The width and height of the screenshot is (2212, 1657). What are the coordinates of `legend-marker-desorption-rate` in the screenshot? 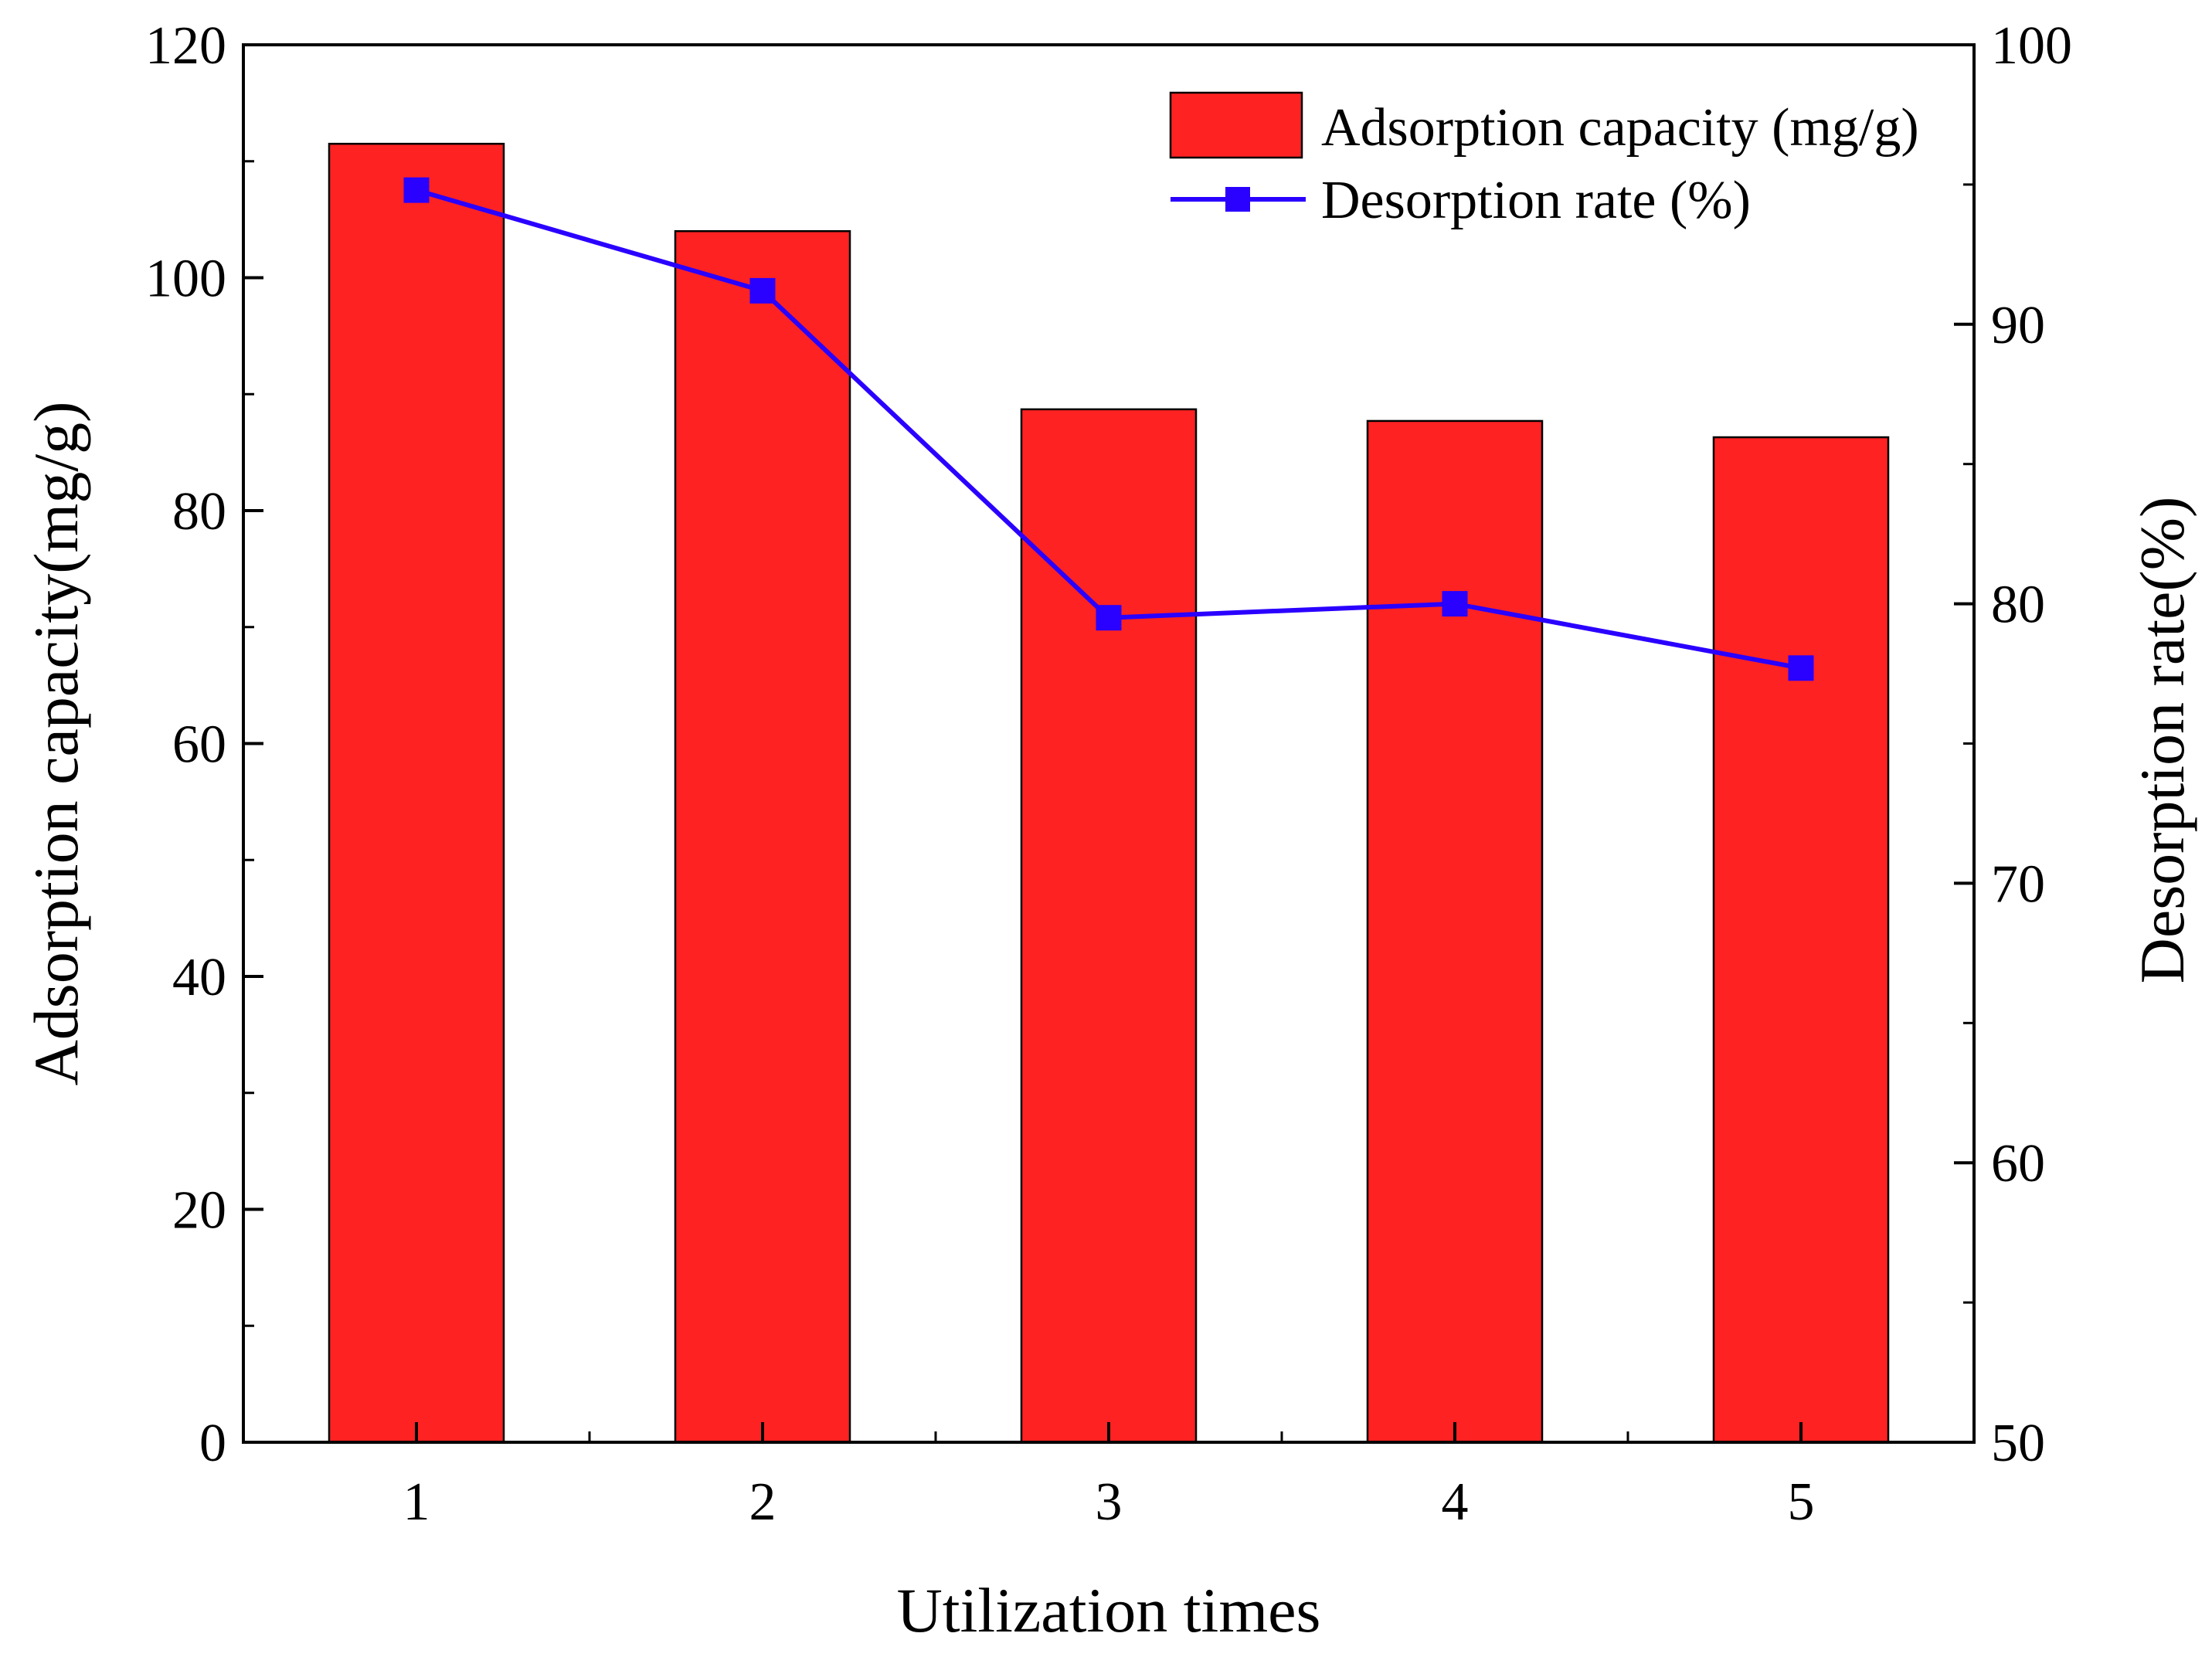 It's located at (1237, 199).